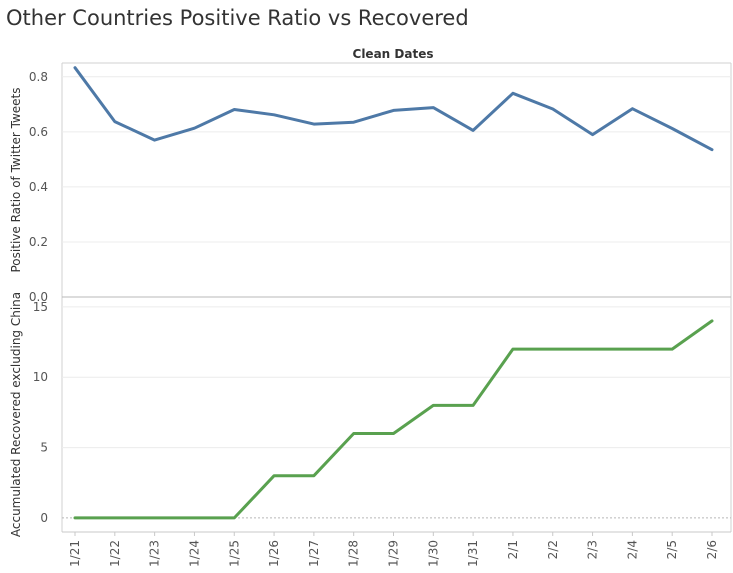 The height and width of the screenshot is (573, 733). Describe the element at coordinates (672, 549) in the screenshot. I see `x-tick-label: 2/5` at that location.